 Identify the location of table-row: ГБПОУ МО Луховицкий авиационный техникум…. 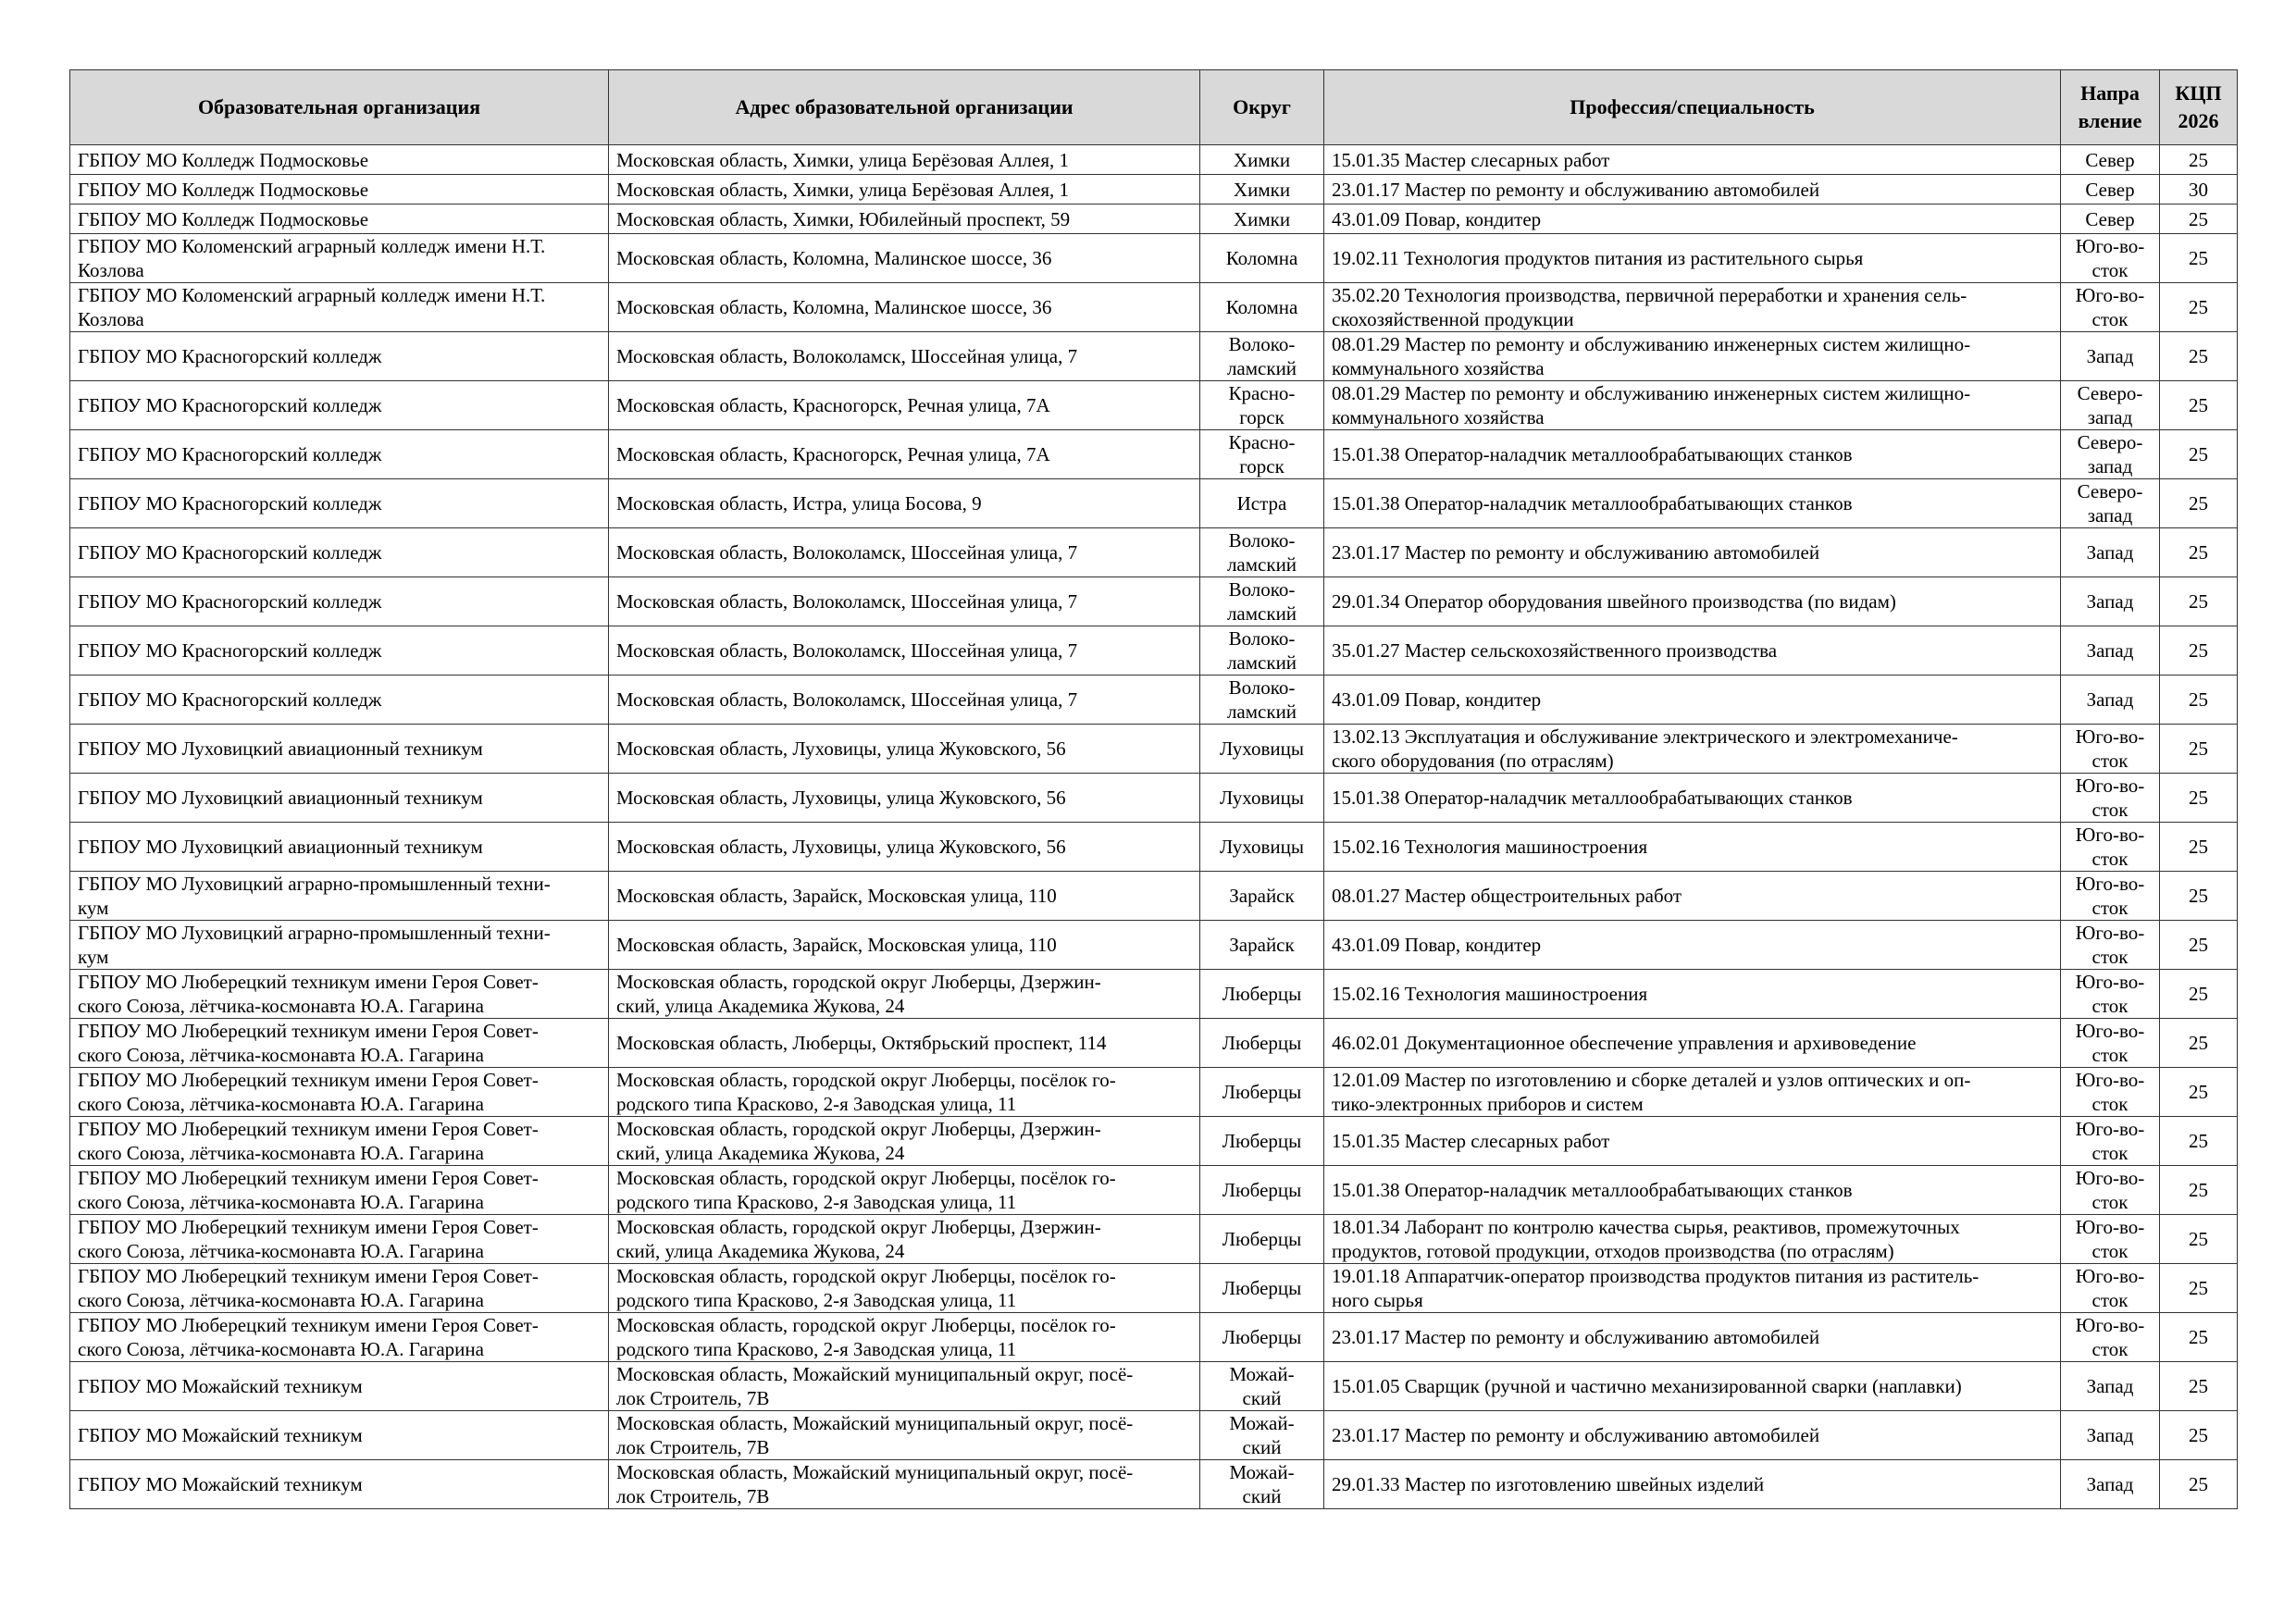
(1154, 847).